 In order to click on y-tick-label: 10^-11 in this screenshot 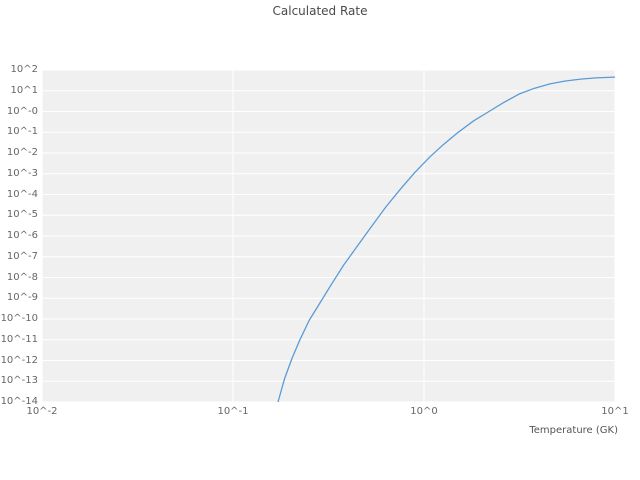, I will do `click(19, 339)`.